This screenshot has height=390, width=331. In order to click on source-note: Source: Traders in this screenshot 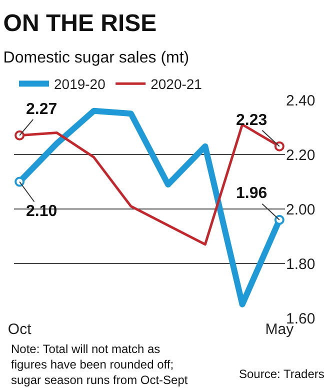, I will do `click(281, 374)`.